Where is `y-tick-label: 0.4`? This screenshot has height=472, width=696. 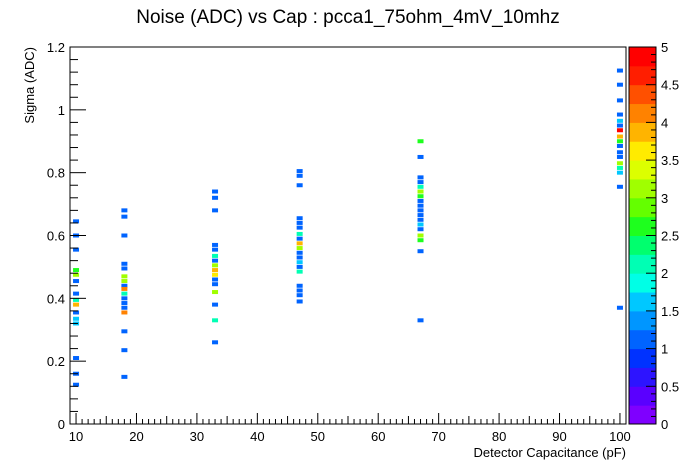 y-tick-label: 0.4 is located at coordinates (56, 298).